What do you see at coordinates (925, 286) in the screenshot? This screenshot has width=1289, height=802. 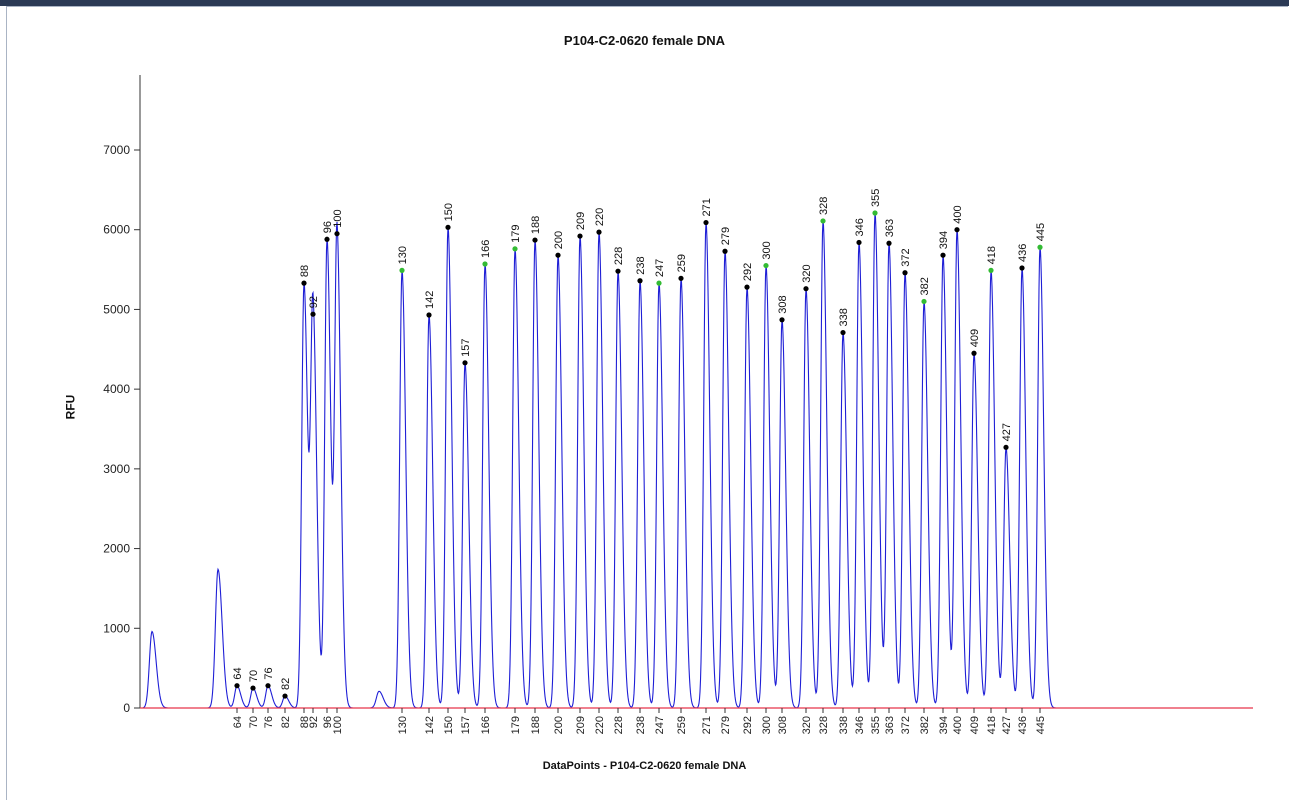 I see `peak-label: 382` at bounding box center [925, 286].